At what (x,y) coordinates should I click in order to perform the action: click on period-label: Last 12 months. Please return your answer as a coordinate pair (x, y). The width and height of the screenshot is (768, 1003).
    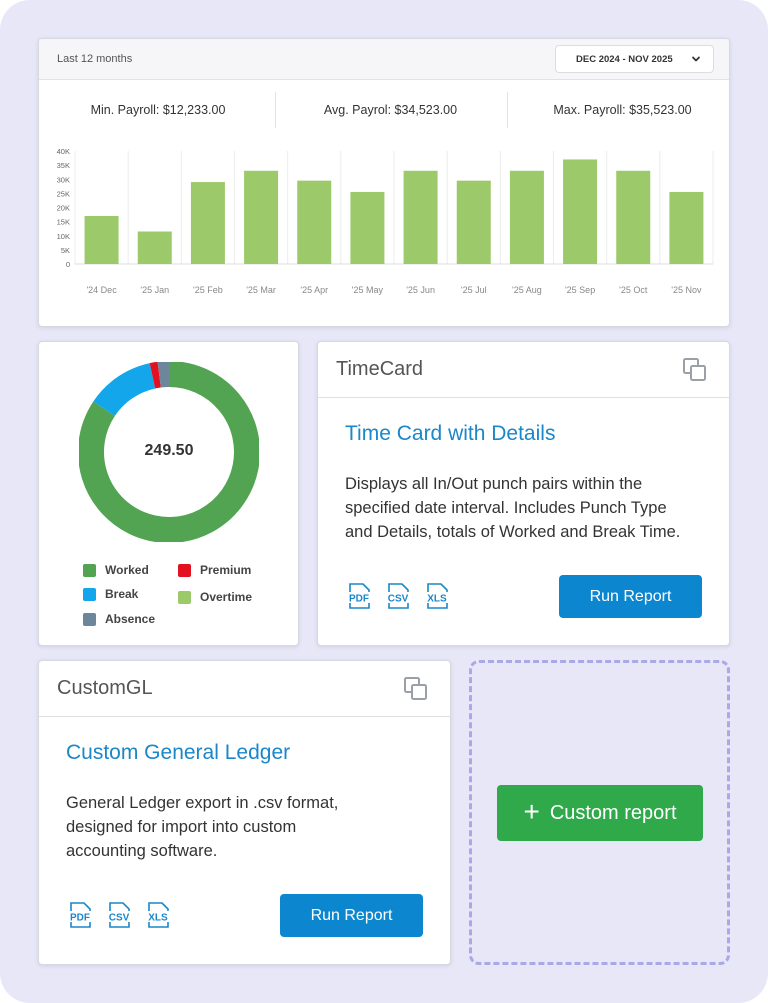
    Looking at the image, I should click on (95, 59).